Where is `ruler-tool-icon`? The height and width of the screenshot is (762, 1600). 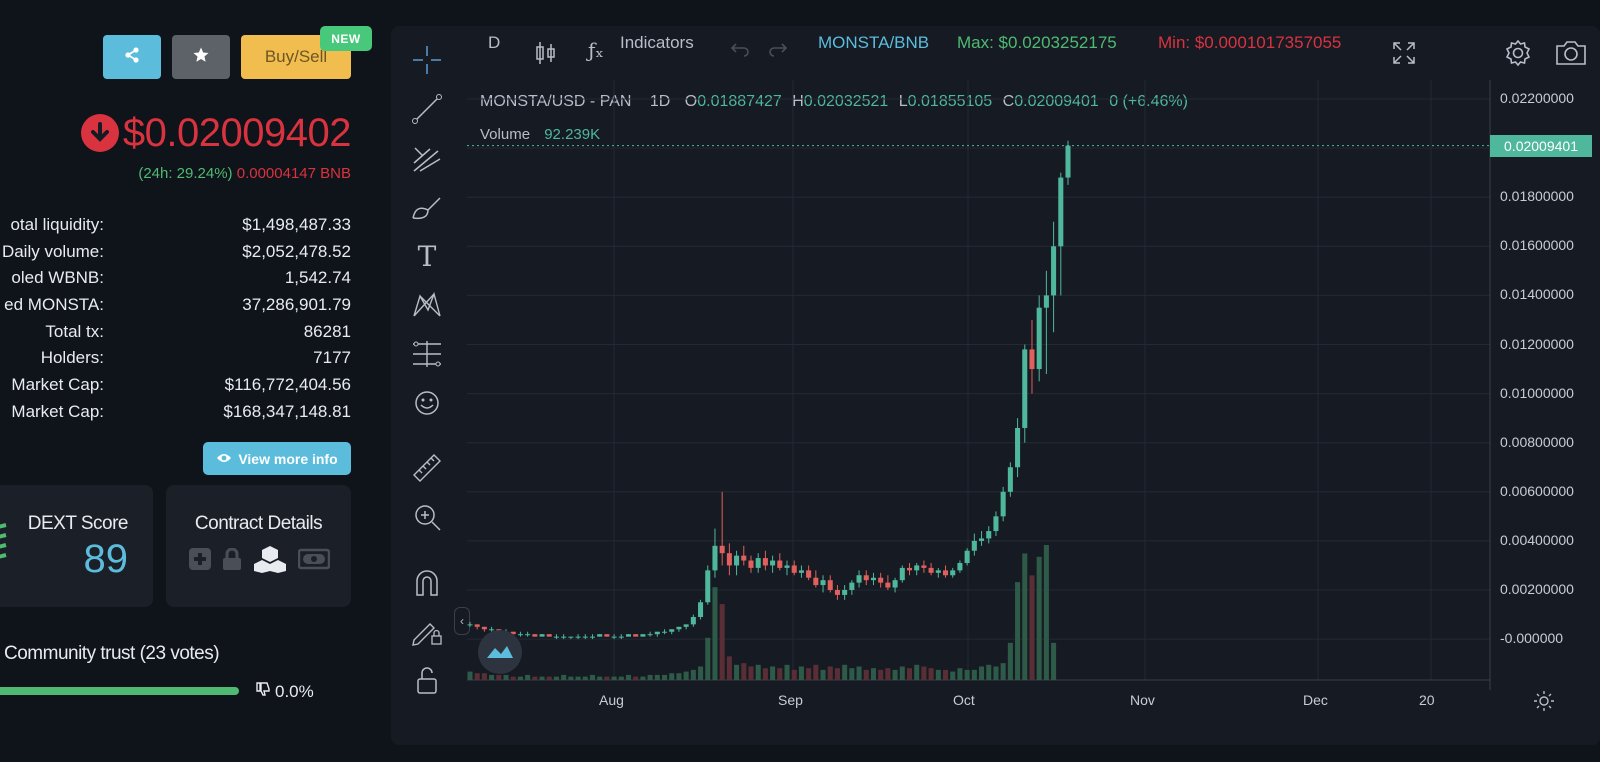
ruler-tool-icon is located at coordinates (427, 468).